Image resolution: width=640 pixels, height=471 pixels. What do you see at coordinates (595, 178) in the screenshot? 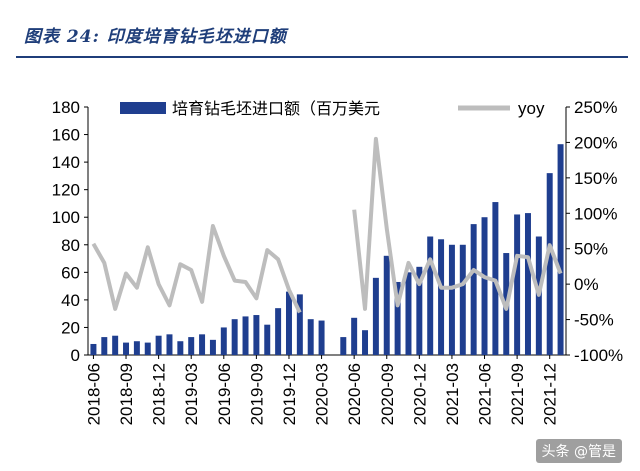
I see `y-right-tick-label: 150%` at bounding box center [595, 178].